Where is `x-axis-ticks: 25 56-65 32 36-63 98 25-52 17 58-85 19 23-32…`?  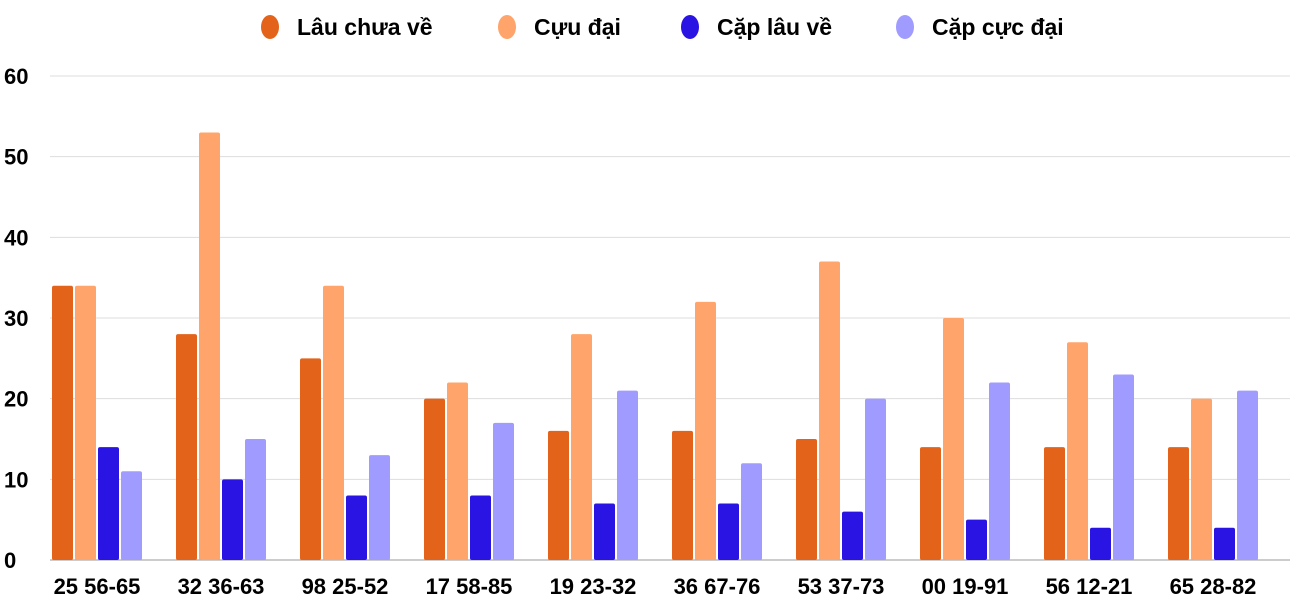
x-axis-ticks: 25 56-65 32 36-63 98 25-52 17 58-85 19 23-32… is located at coordinates (655, 586).